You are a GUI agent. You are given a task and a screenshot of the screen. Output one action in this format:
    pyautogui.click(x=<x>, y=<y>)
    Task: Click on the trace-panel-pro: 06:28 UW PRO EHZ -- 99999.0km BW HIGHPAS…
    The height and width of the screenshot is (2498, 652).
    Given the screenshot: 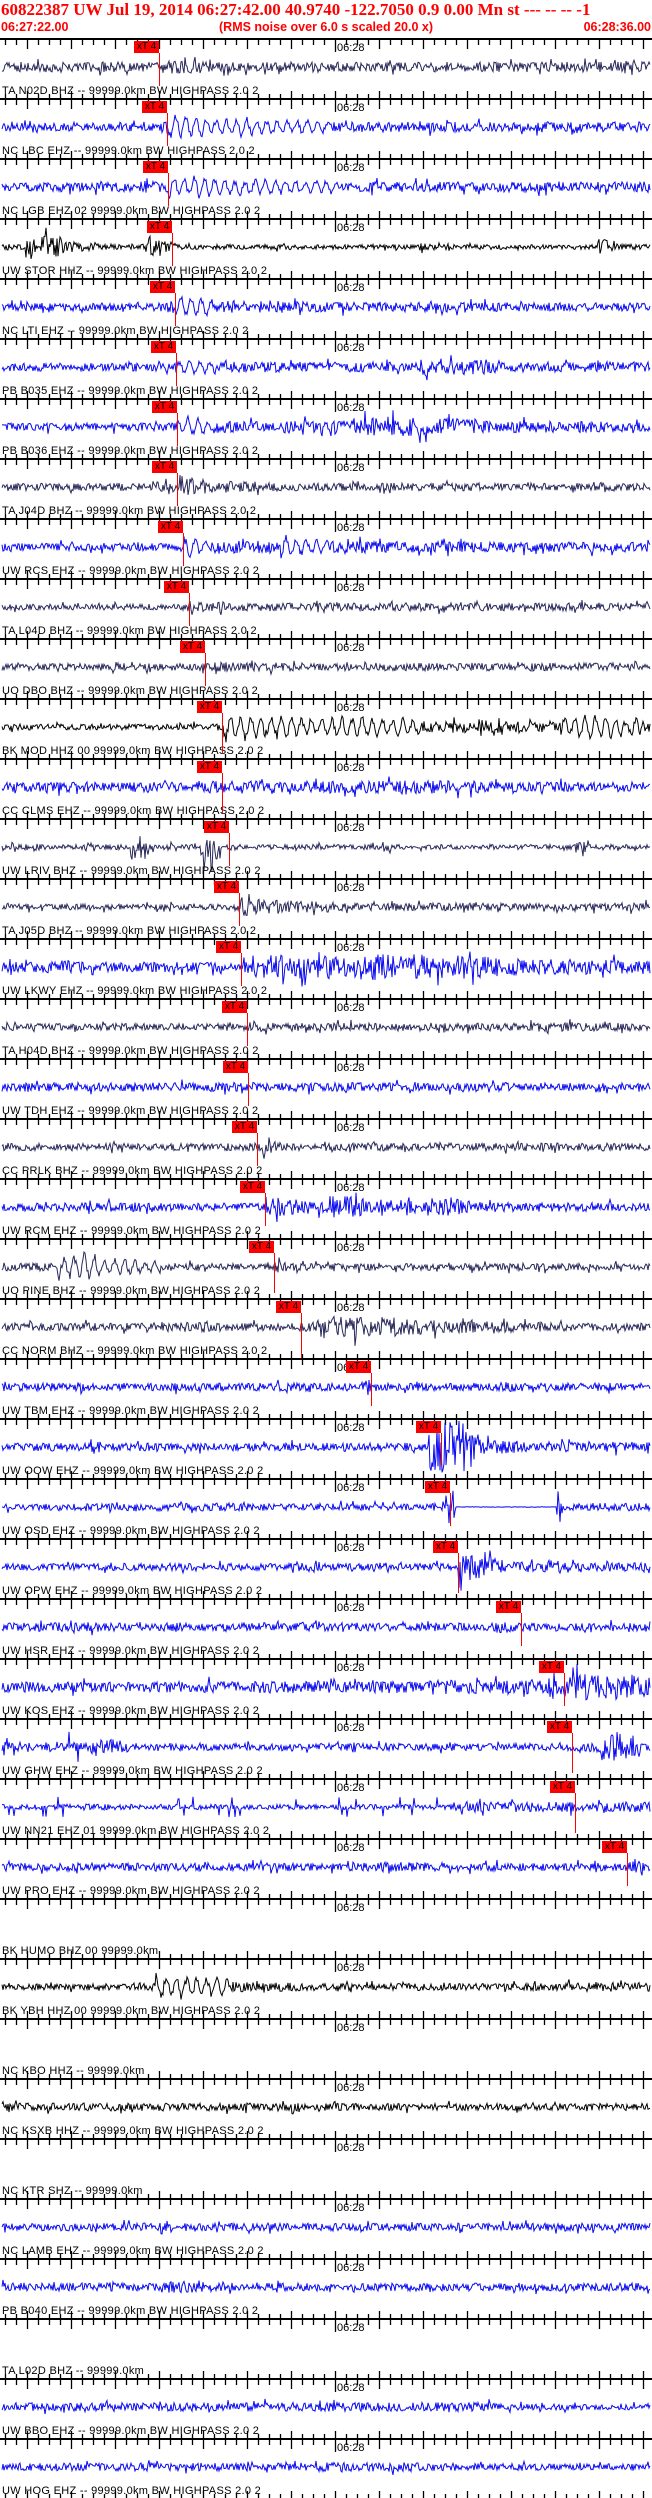 What is the action you would take?
    pyautogui.click(x=326, y=1868)
    